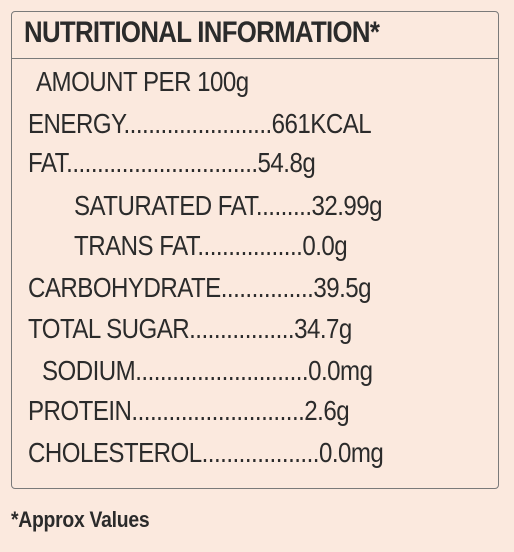  What do you see at coordinates (200, 123) in the screenshot?
I see `nutrient-row-energy: ENERGY........................661KCAL` at bounding box center [200, 123].